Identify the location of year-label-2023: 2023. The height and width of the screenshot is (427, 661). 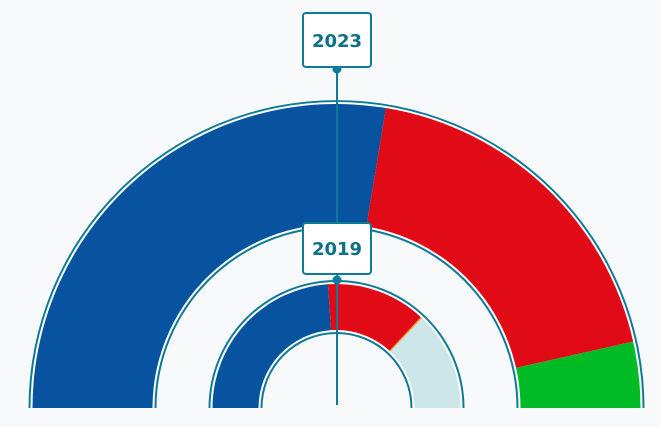
(337, 40).